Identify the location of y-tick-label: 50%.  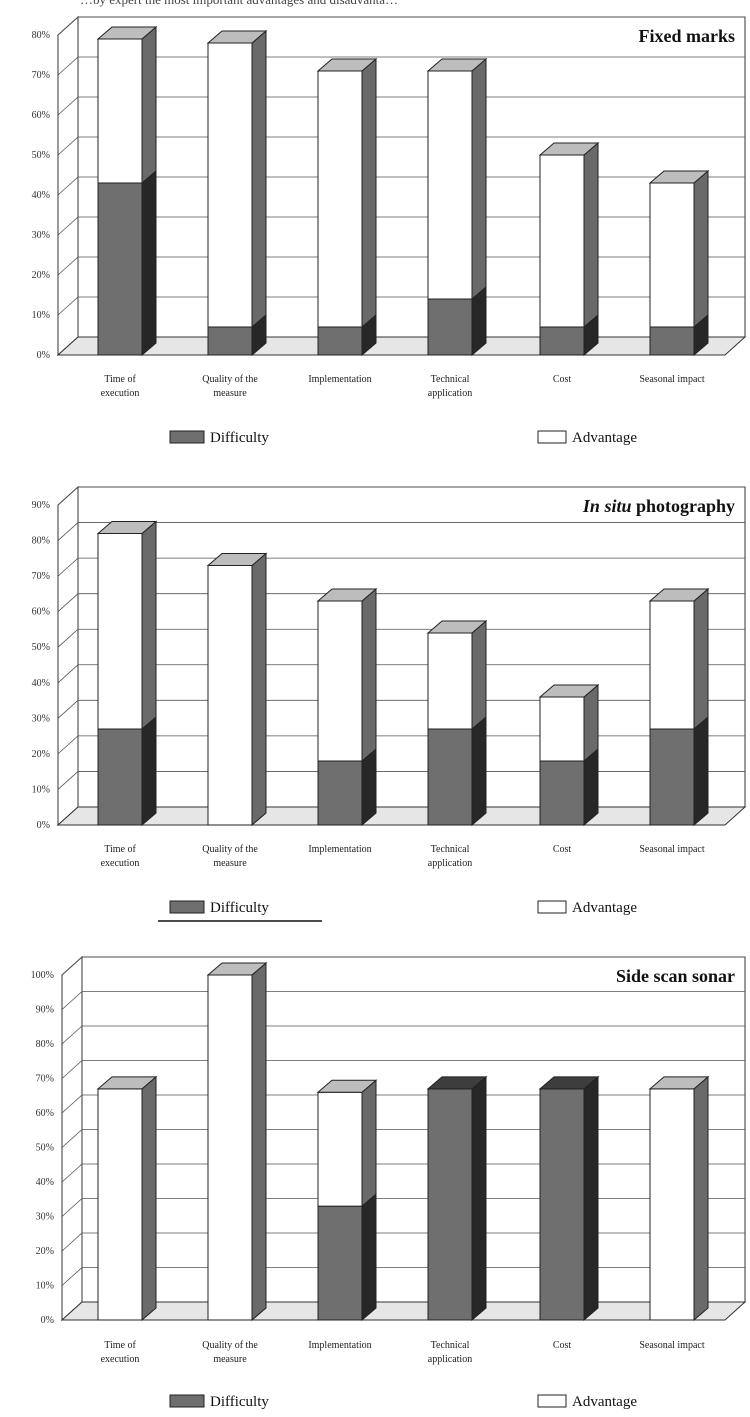
(41, 647).